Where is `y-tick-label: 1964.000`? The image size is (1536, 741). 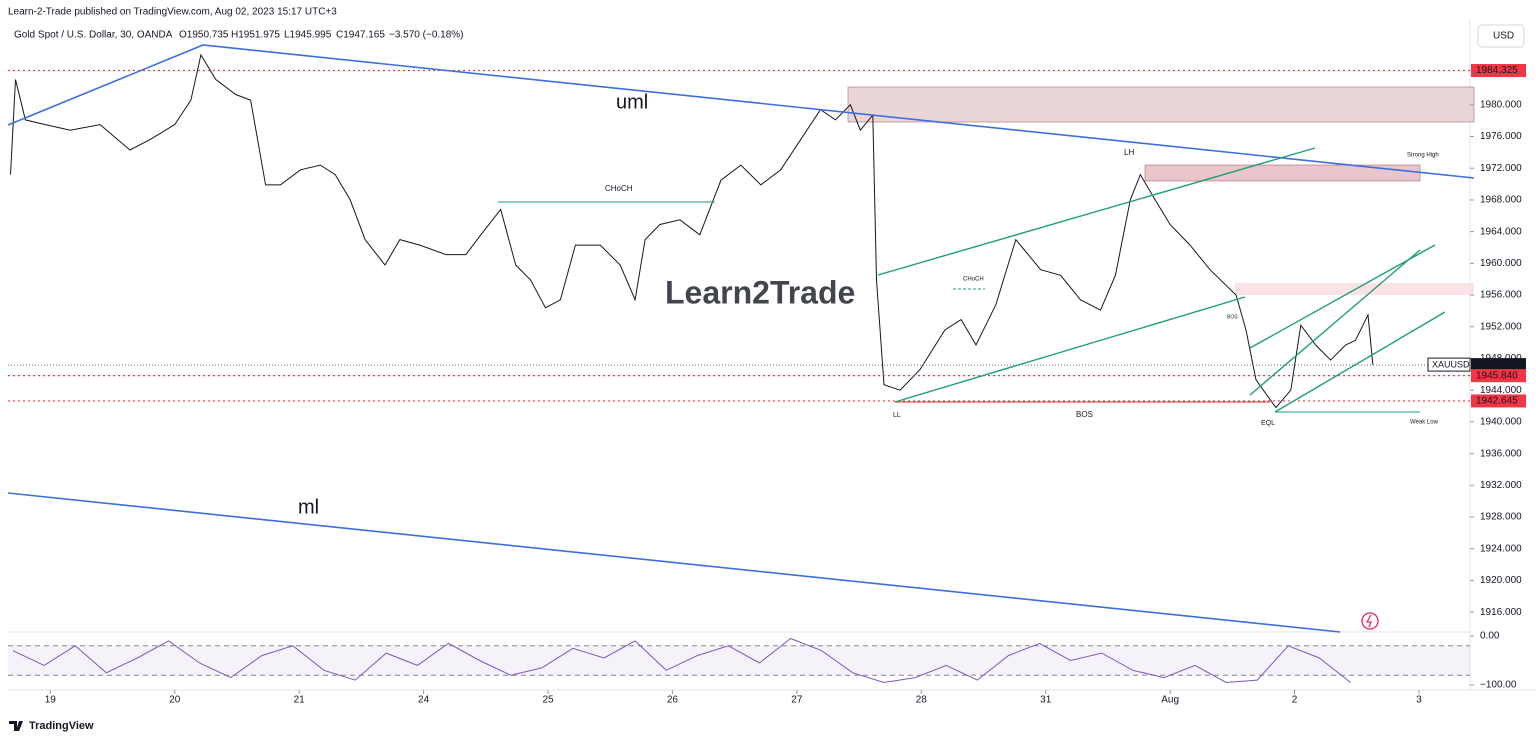 y-tick-label: 1964.000 is located at coordinates (1501, 231).